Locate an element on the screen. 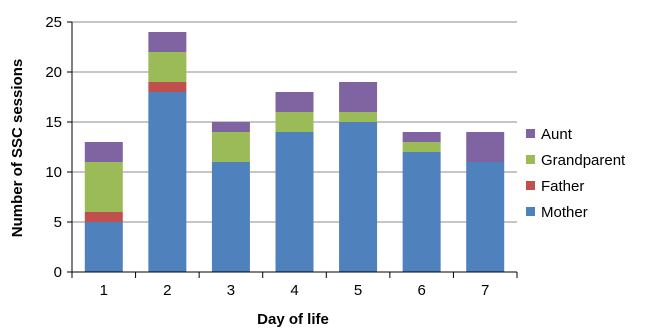 The height and width of the screenshot is (328, 647). x-tick-label-3: 3 is located at coordinates (231, 290).